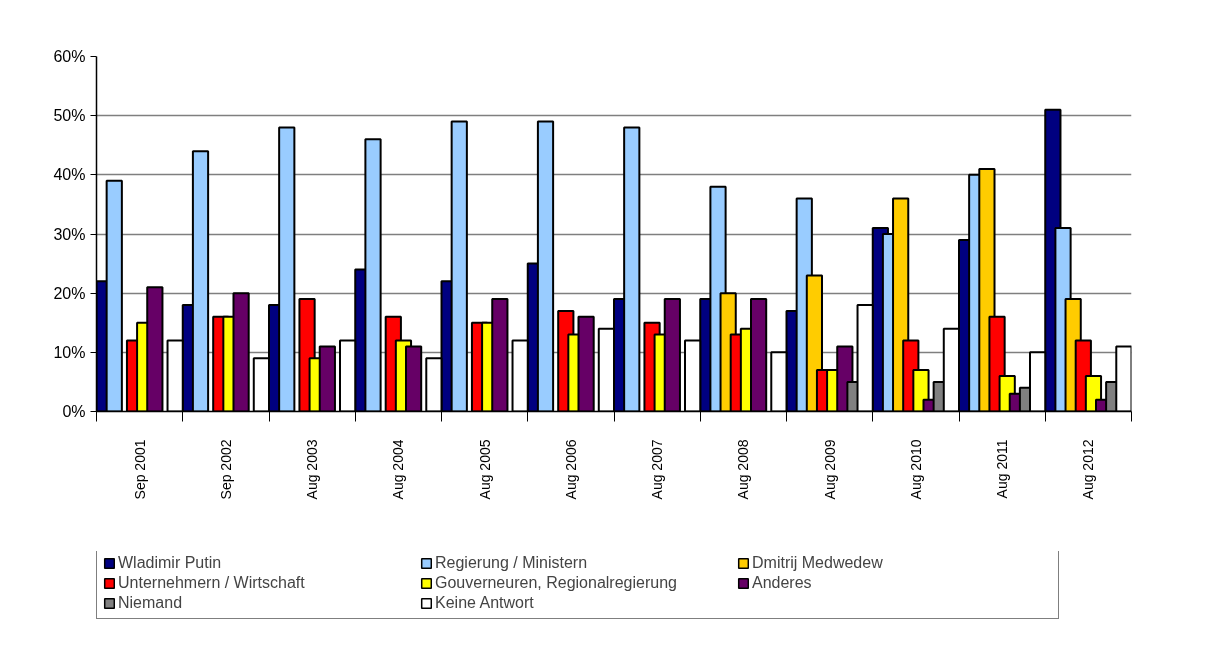 This screenshot has width=1214, height=669. Describe the element at coordinates (69, 293) in the screenshot. I see `y-tick-label: 20%` at that location.